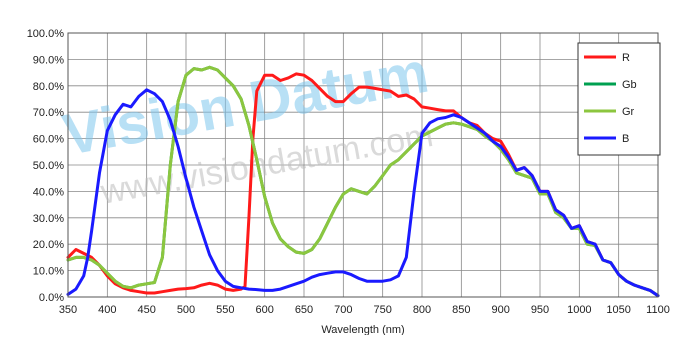  Describe the element at coordinates (48, 245) in the screenshot. I see `y-tick-label: 20.0%` at that location.